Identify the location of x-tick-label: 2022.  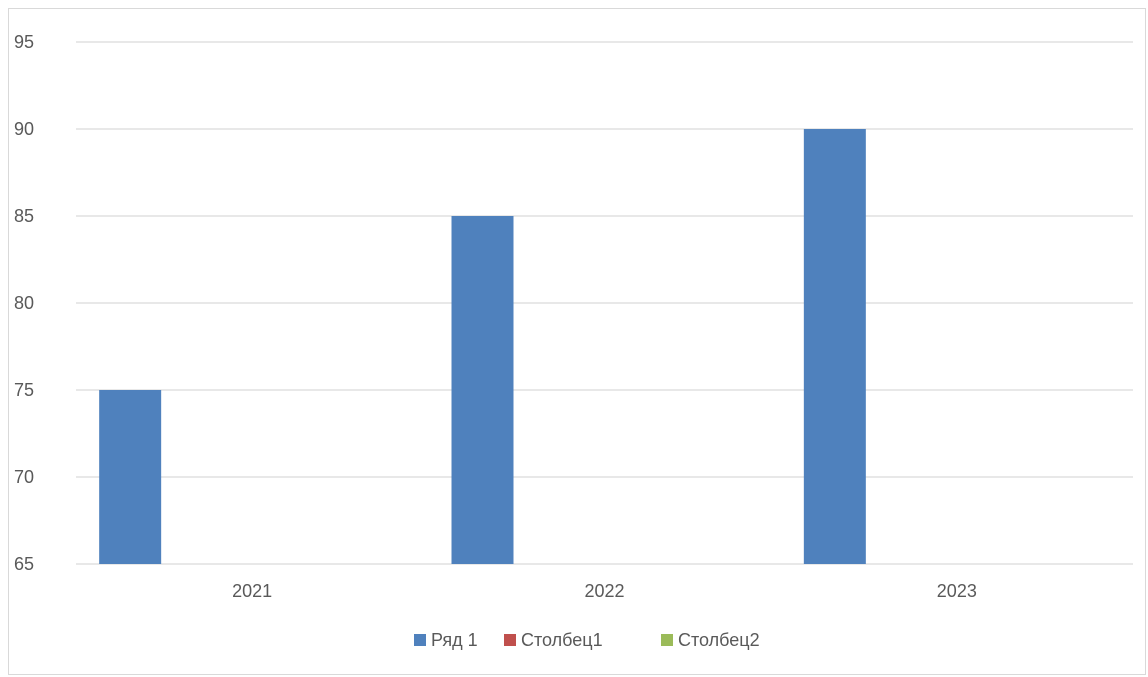
(604, 591).